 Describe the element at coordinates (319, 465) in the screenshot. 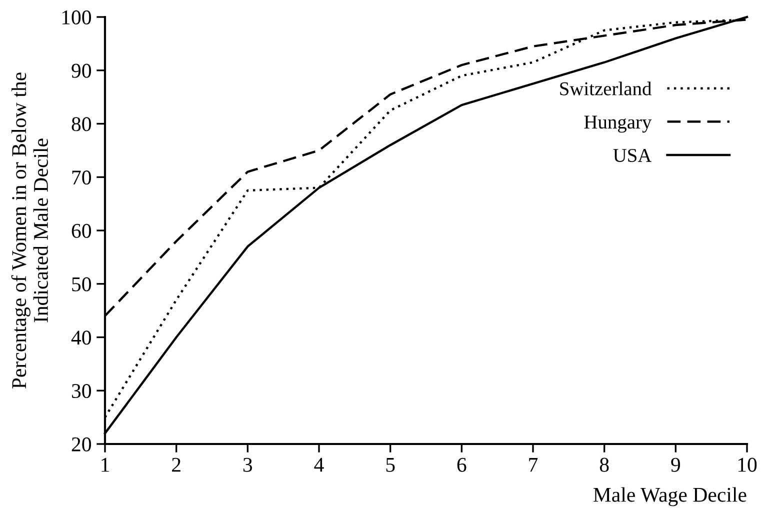

I see `x-tick-label: 4` at that location.